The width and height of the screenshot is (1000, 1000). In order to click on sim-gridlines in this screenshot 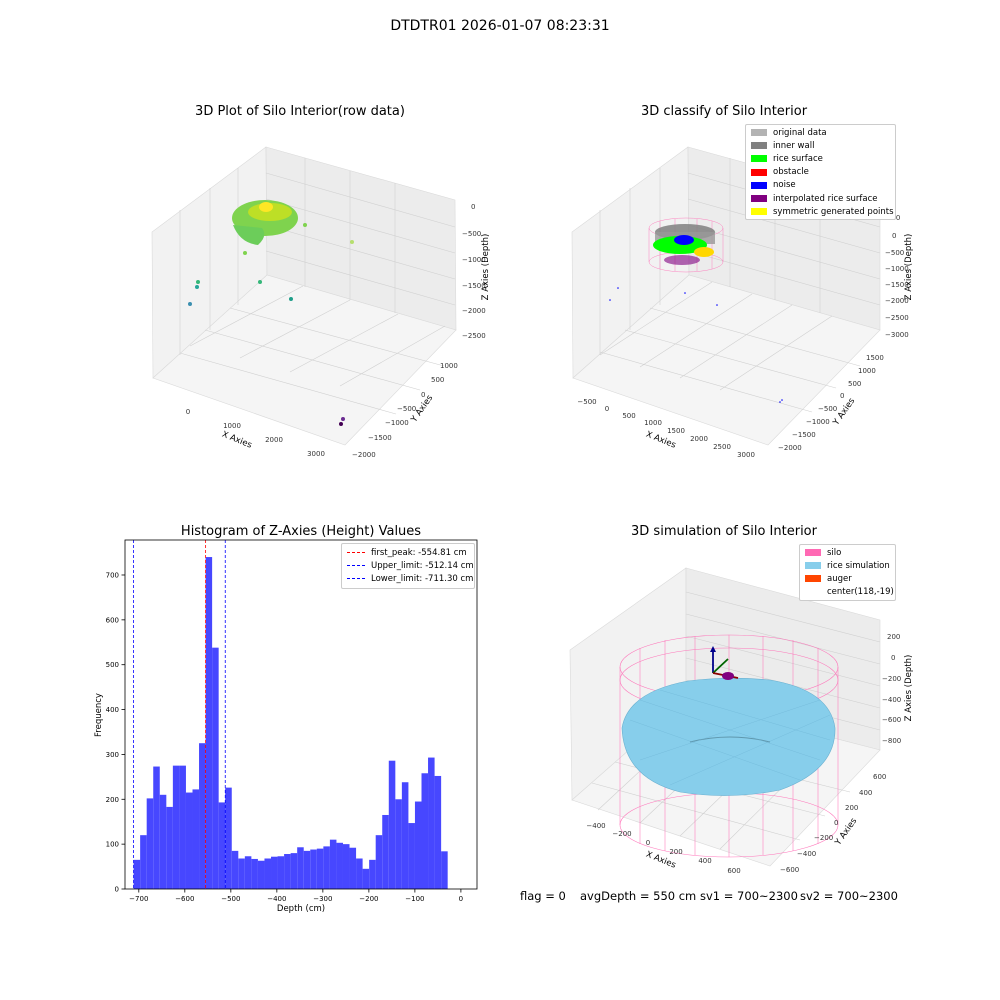, I will do `click(736, 720)`.